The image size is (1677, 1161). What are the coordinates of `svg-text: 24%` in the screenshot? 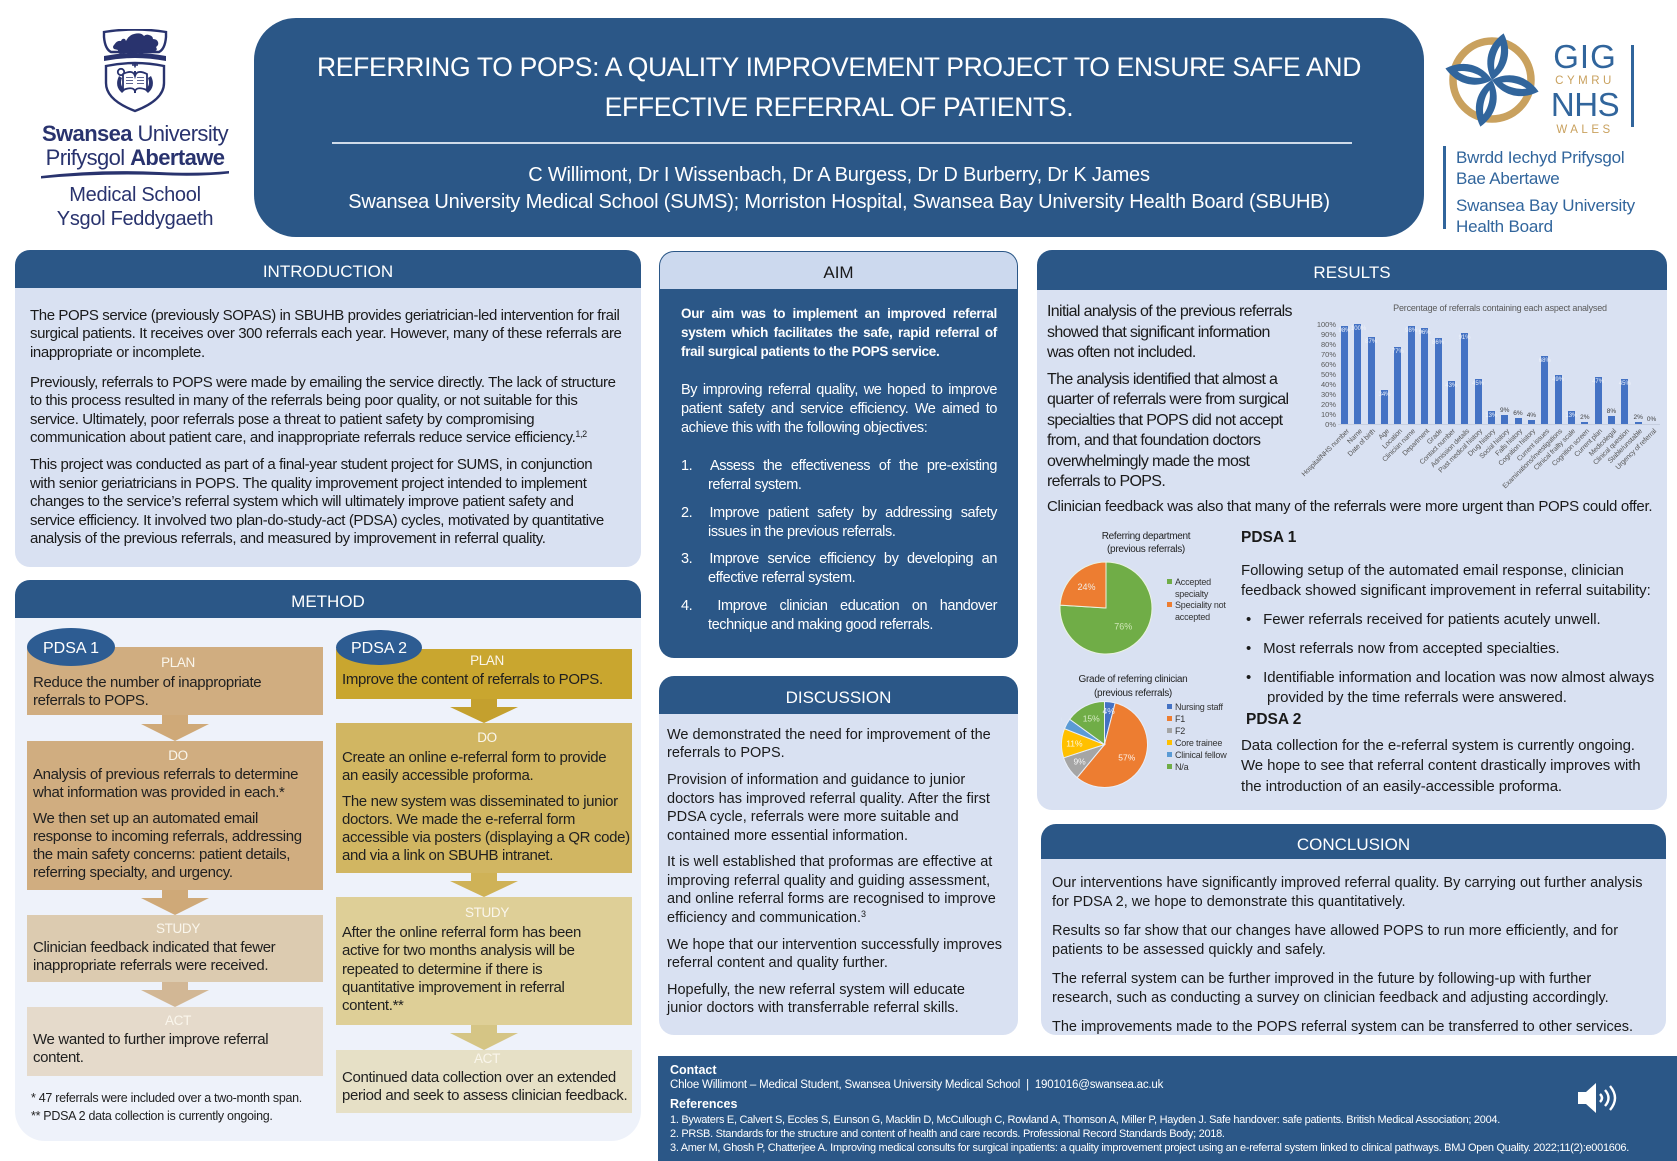 It's located at (1086, 587).